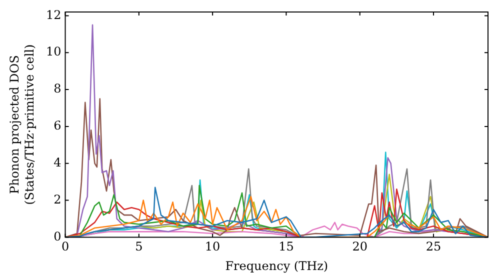 The height and width of the screenshot is (280, 500). I want to click on y-axis-title: Phonon projected DOS (States/THz·primitive cell), so click(22, 124).